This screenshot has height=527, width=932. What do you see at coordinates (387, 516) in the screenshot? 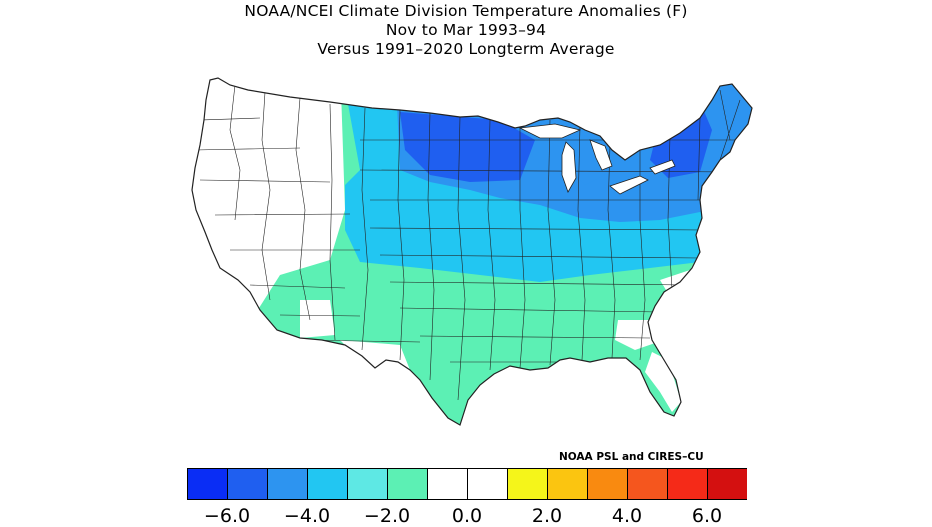
I see `legend-tick-label: −2.0` at bounding box center [387, 516].